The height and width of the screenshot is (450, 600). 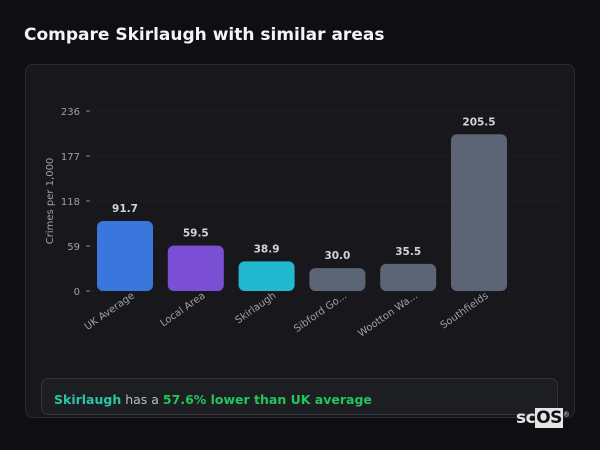 I want to click on y-tick-label: 177, so click(x=70, y=157).